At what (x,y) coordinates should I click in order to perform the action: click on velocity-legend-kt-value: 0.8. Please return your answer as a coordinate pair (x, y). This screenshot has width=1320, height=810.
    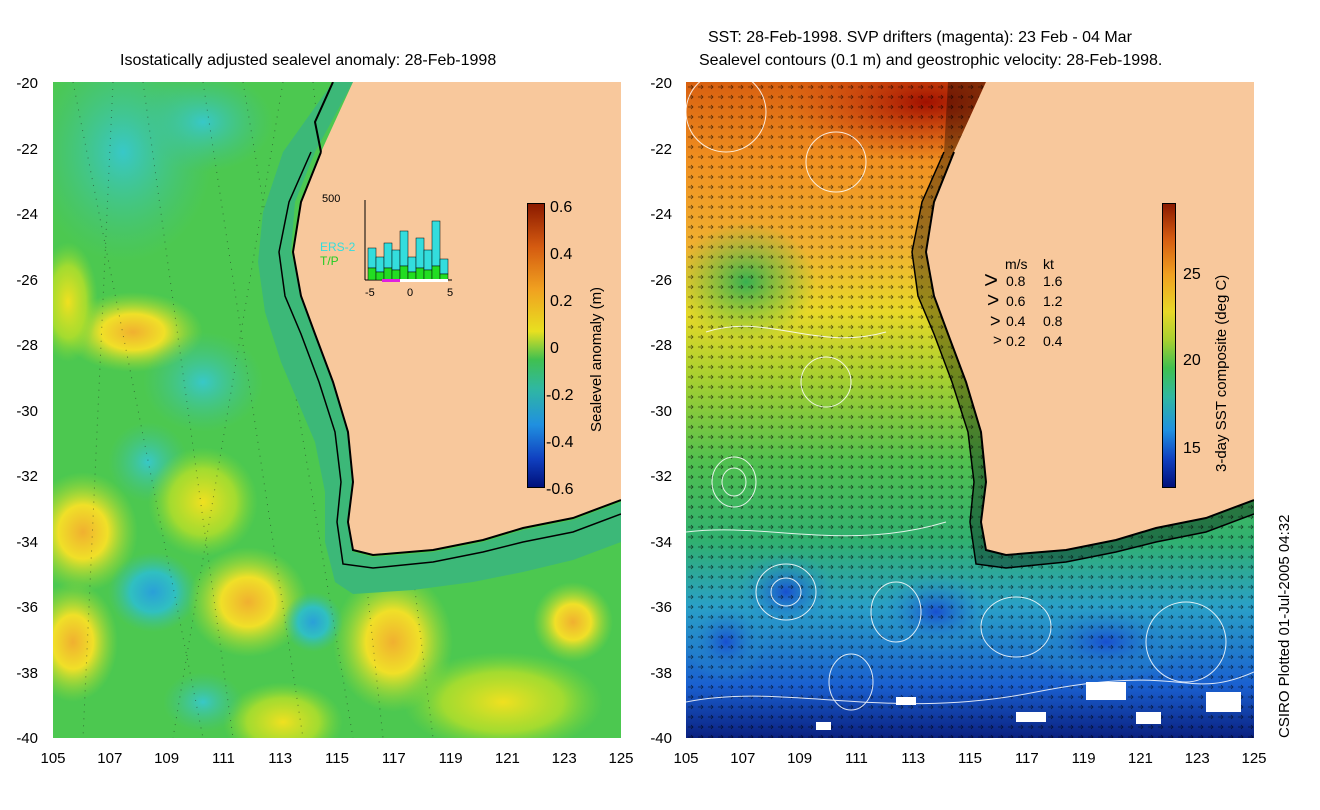
    Looking at the image, I should click on (1053, 321).